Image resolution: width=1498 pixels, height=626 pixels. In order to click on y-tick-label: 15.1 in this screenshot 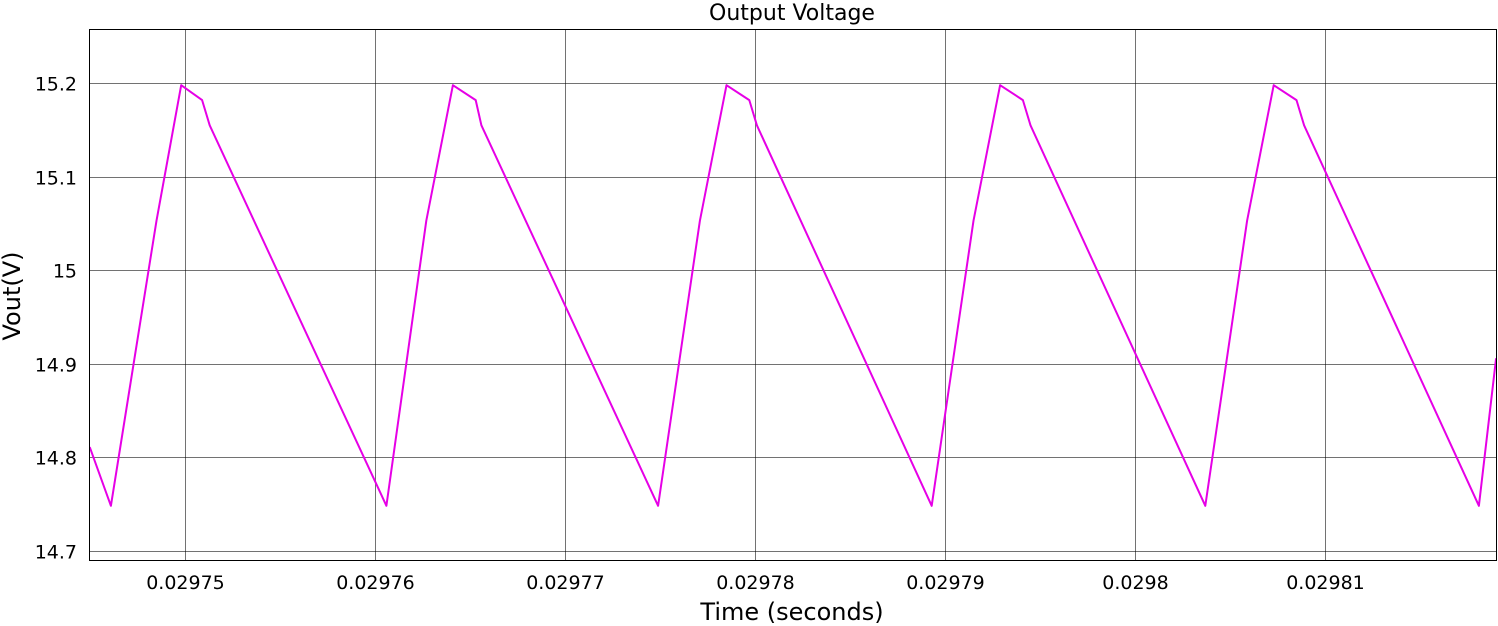, I will do `click(56, 179)`.